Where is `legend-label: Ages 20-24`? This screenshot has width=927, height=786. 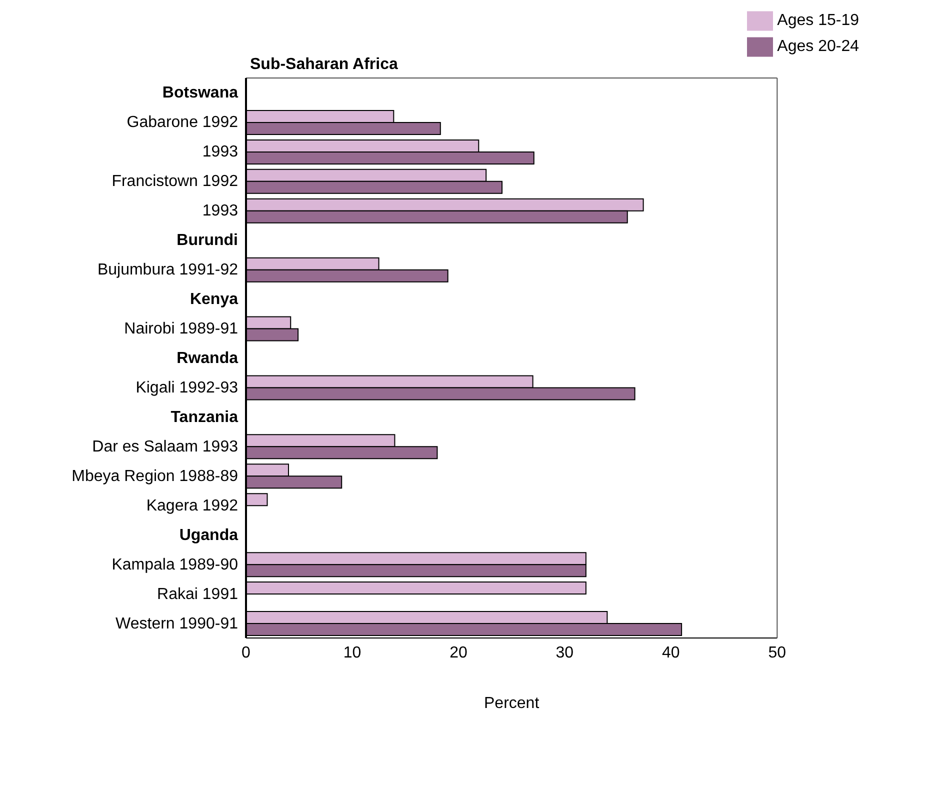
legend-label: Ages 20-24 is located at coordinates (818, 47).